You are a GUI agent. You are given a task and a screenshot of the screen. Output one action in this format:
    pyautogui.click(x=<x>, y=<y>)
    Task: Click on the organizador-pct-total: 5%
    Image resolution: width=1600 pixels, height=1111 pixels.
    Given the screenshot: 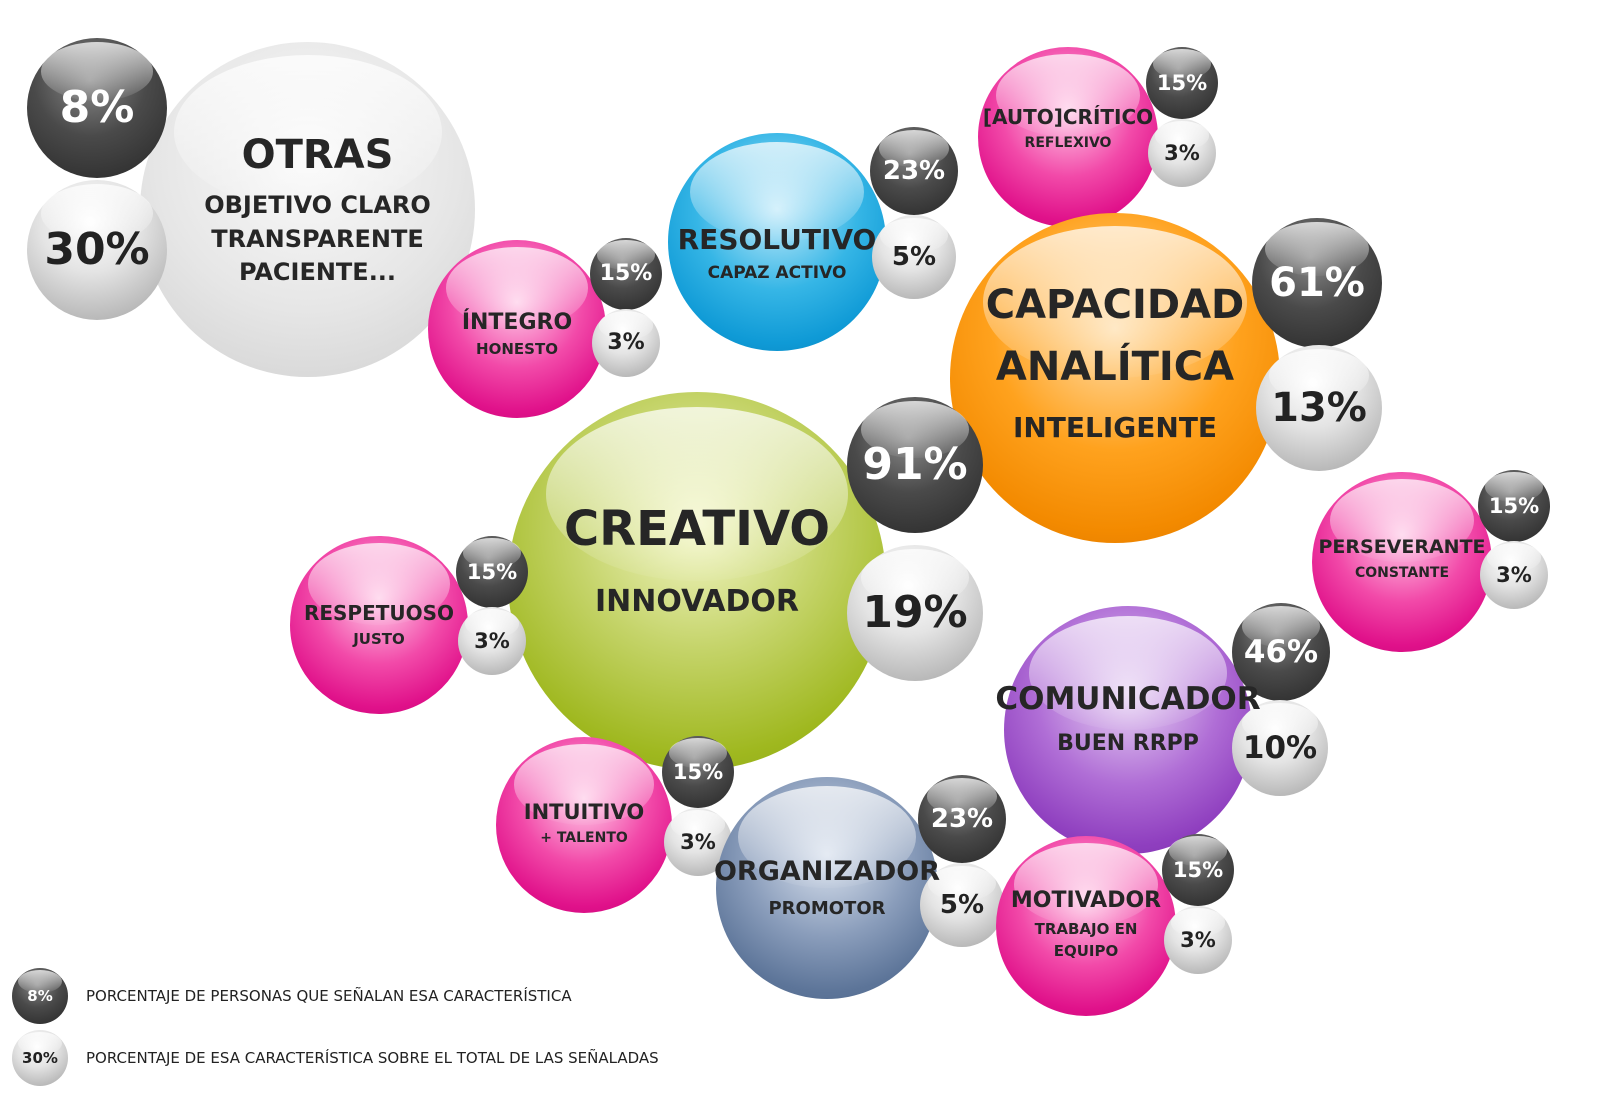 What is the action you would take?
    pyautogui.click(x=962, y=905)
    